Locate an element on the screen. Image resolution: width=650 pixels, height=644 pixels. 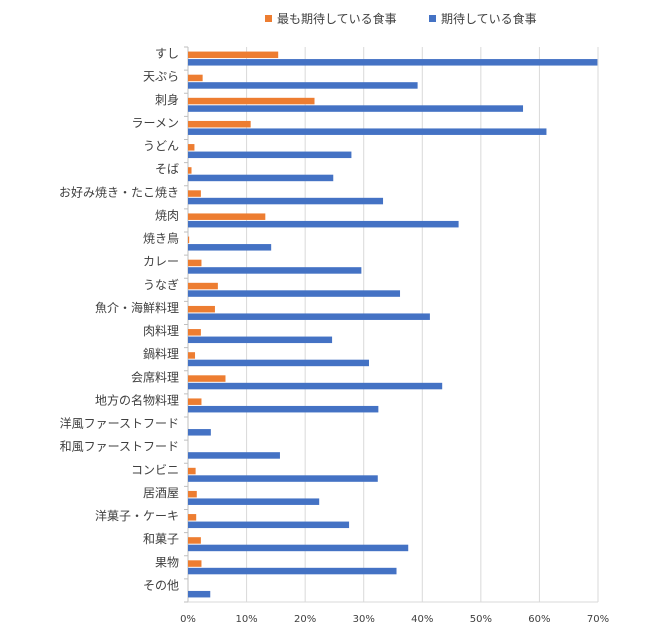
x-tick-label: 10% is located at coordinates (246, 619).